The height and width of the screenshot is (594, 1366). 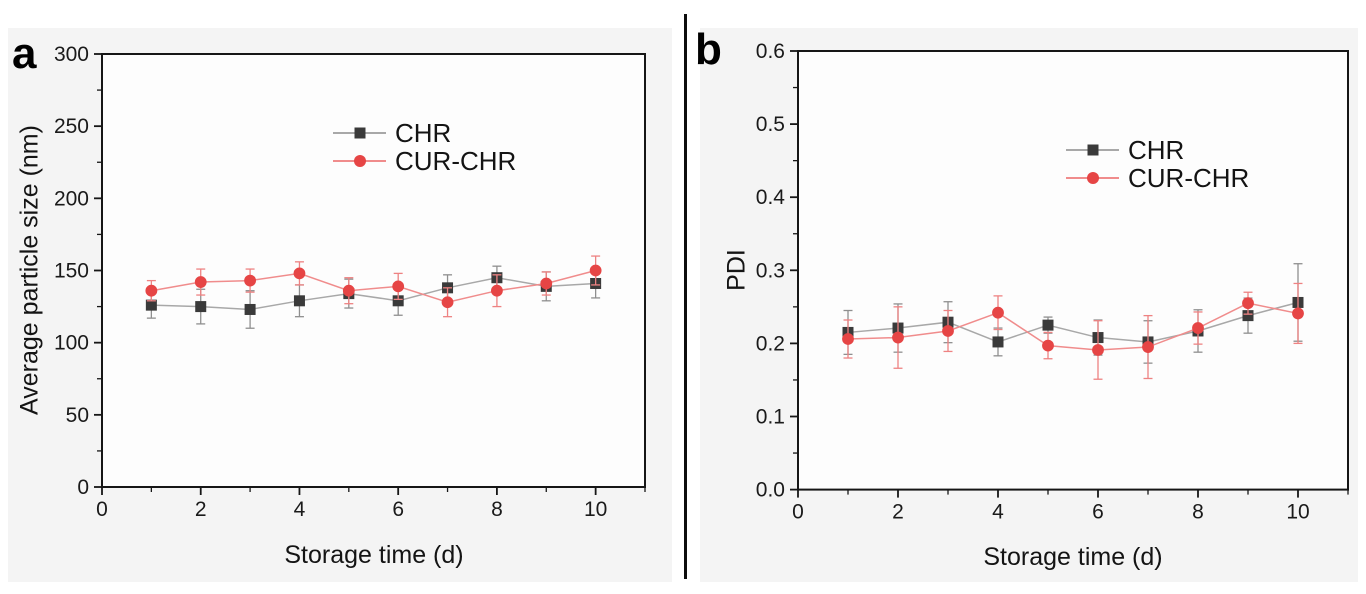 What do you see at coordinates (770, 490) in the screenshot?
I see `svg-text: 0.0` at bounding box center [770, 490].